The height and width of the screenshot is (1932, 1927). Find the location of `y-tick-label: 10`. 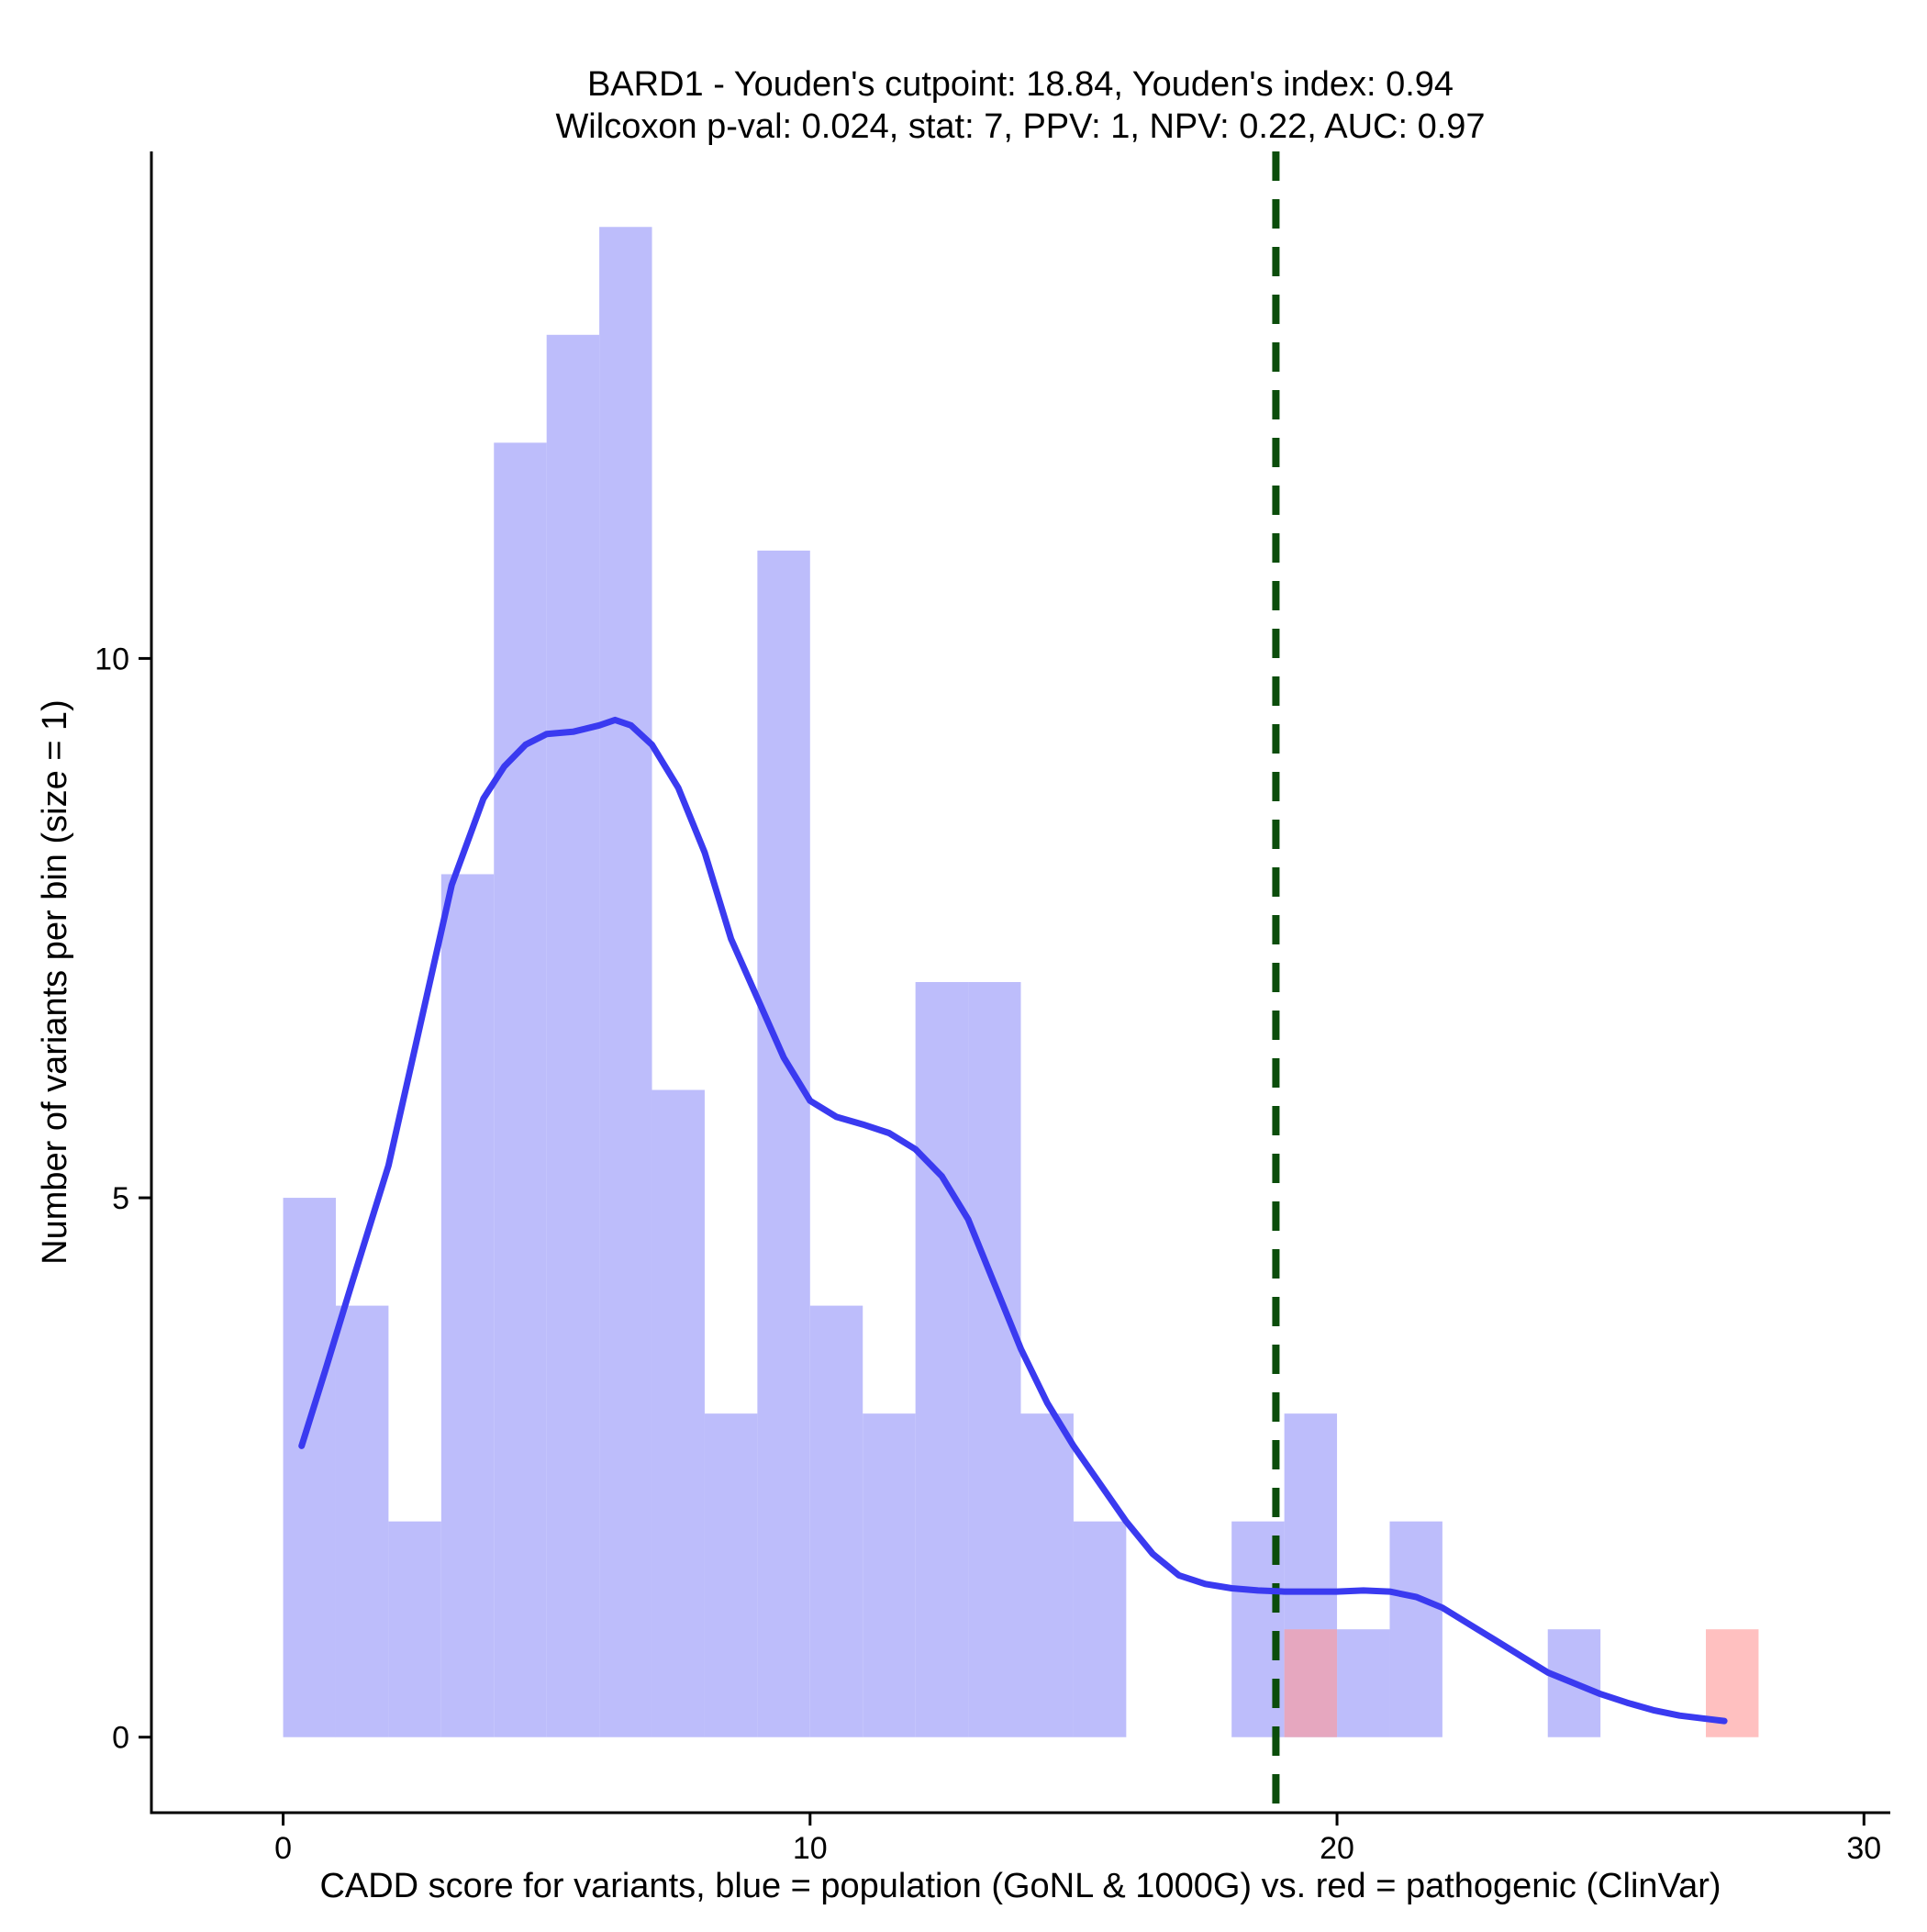

y-tick-label: 10 is located at coordinates (112, 659).